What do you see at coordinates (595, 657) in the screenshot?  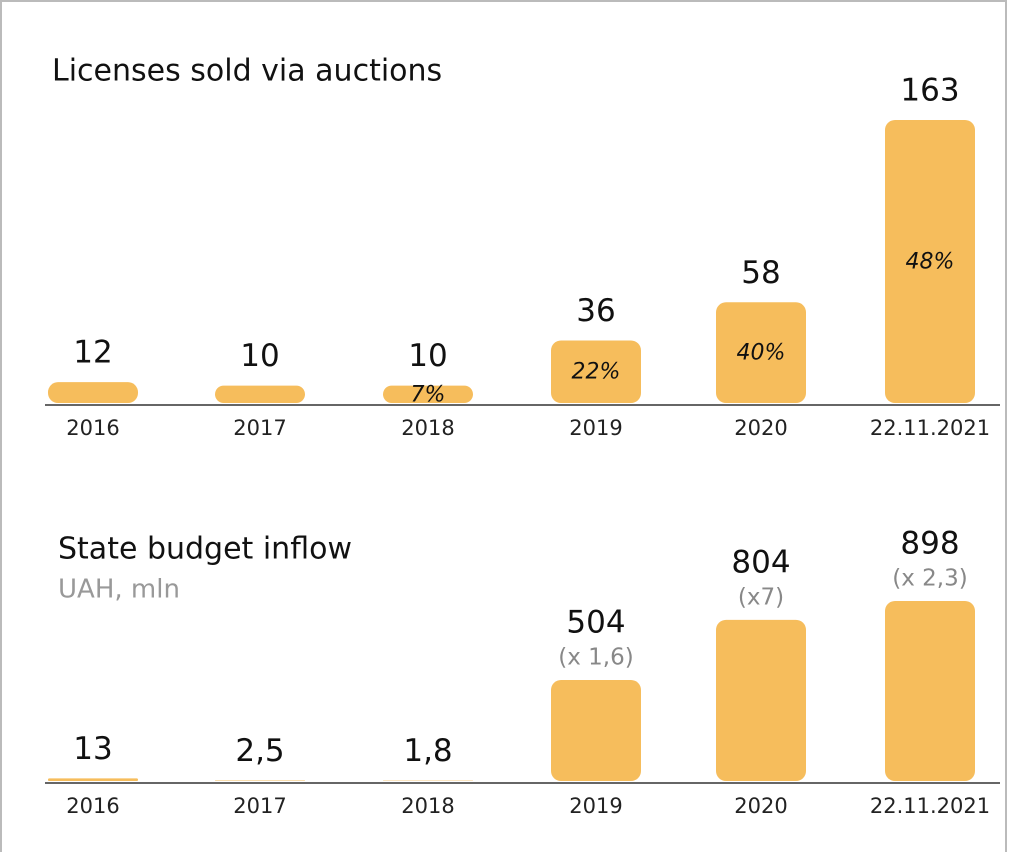 I see `growth-label: (x 1,6)` at bounding box center [595, 657].